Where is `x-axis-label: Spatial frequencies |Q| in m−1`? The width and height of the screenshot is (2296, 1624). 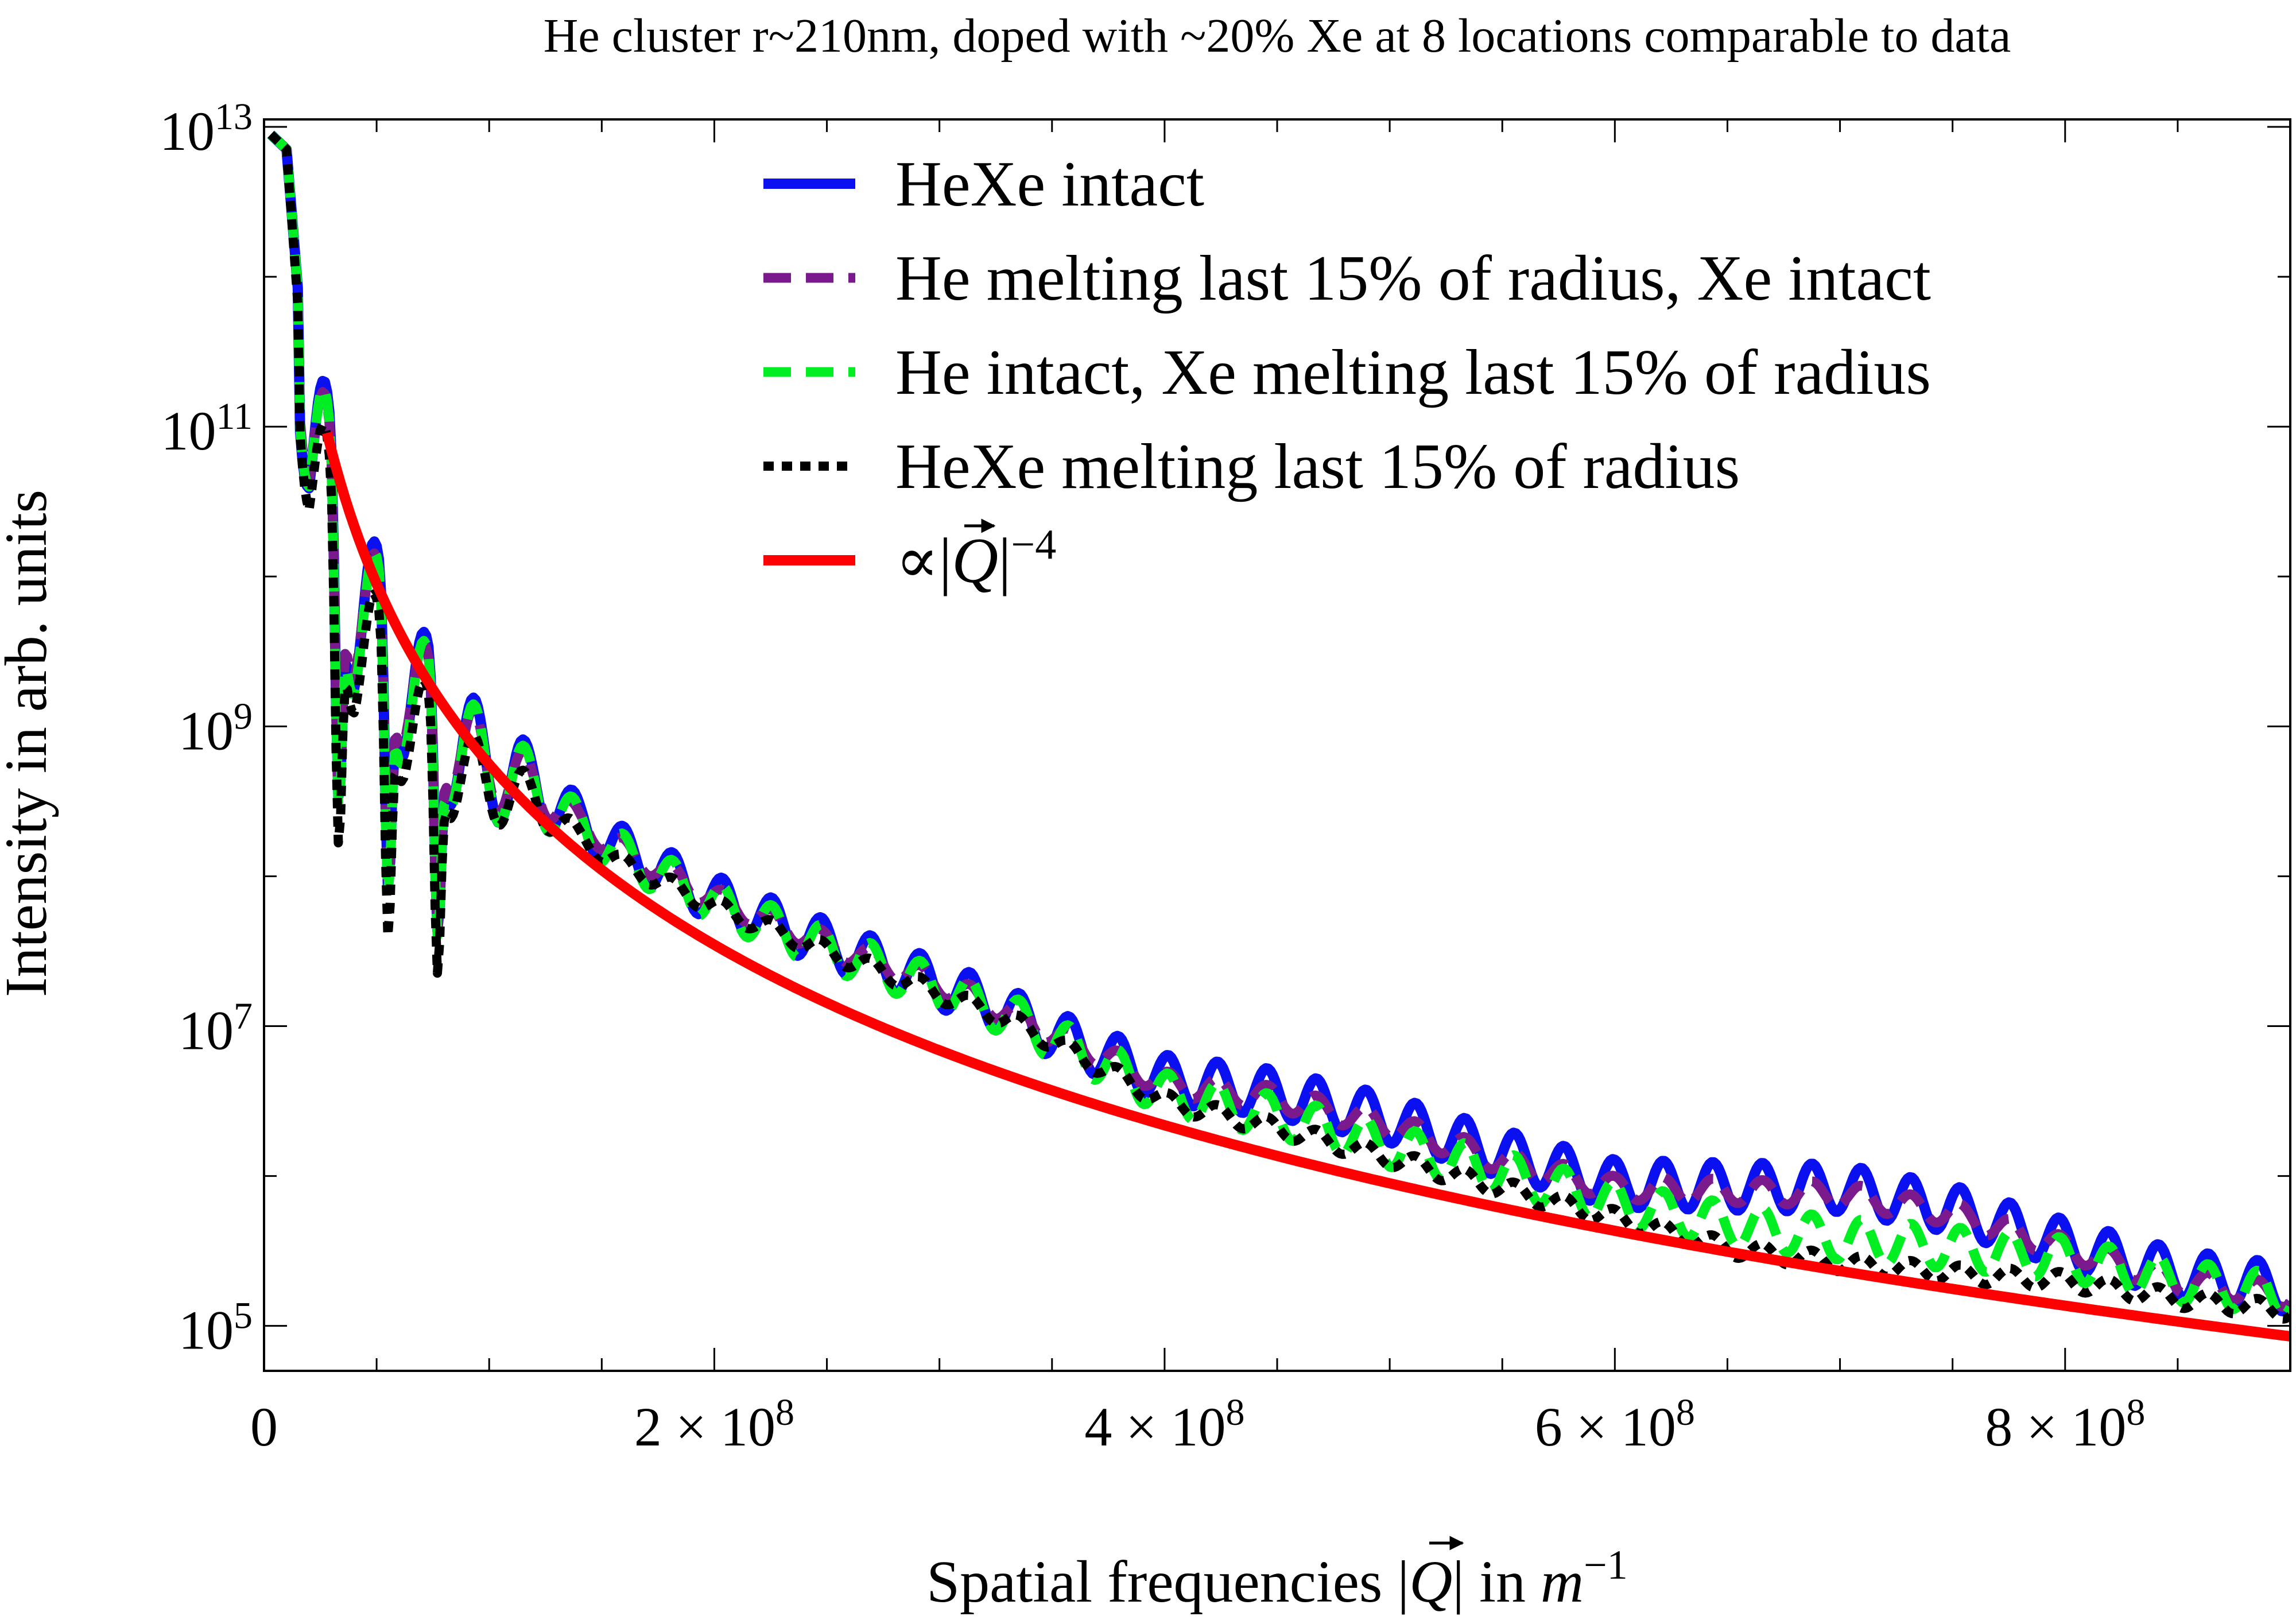 x-axis-label: Spatial frequencies |Q| in m−1 is located at coordinates (1276, 1578).